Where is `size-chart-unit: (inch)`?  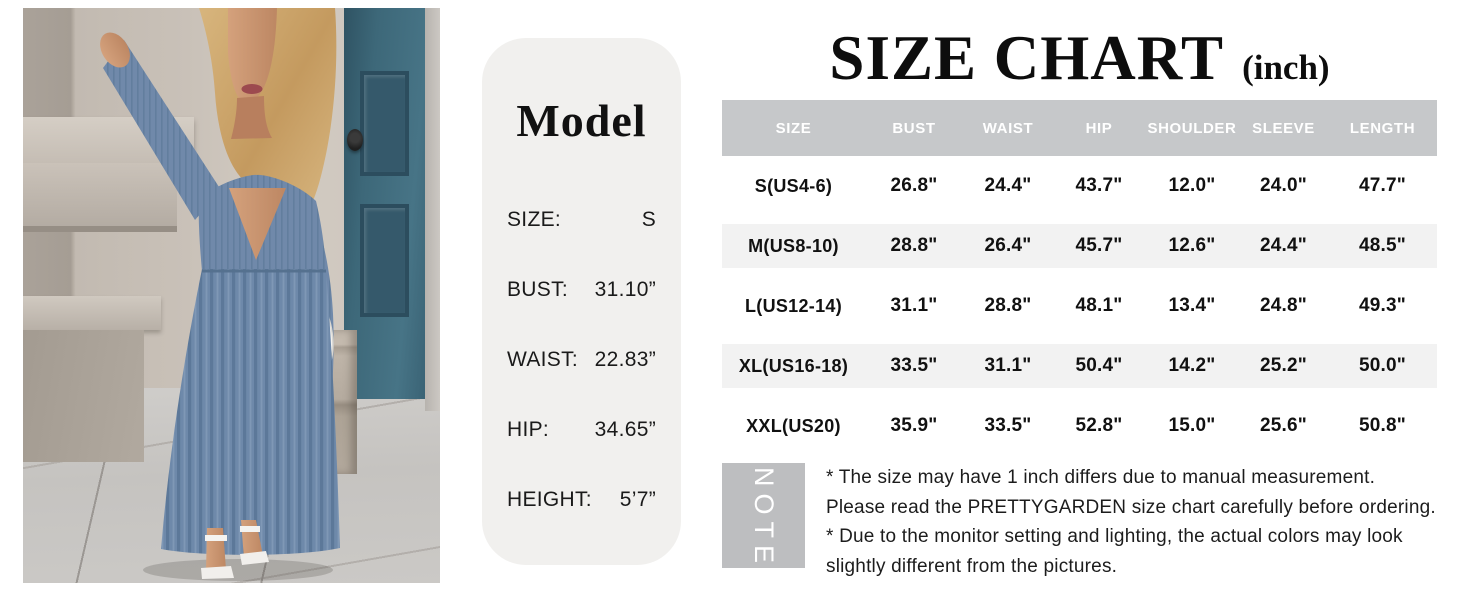 size-chart-unit: (inch) is located at coordinates (1286, 67).